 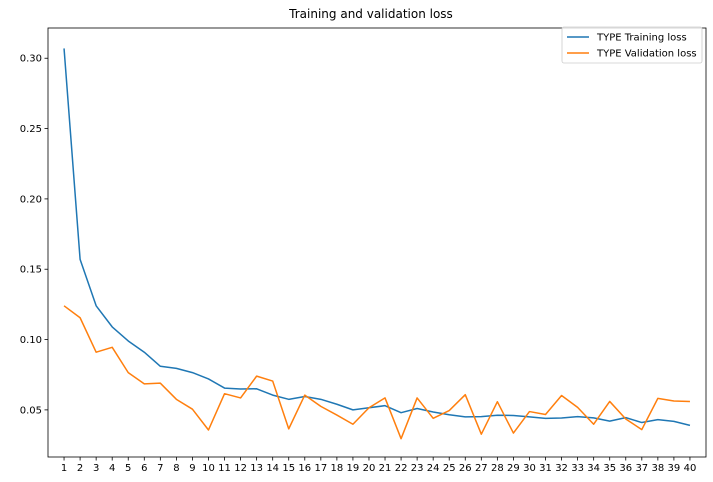 I want to click on x-tick-label: 19, so click(x=353, y=468).